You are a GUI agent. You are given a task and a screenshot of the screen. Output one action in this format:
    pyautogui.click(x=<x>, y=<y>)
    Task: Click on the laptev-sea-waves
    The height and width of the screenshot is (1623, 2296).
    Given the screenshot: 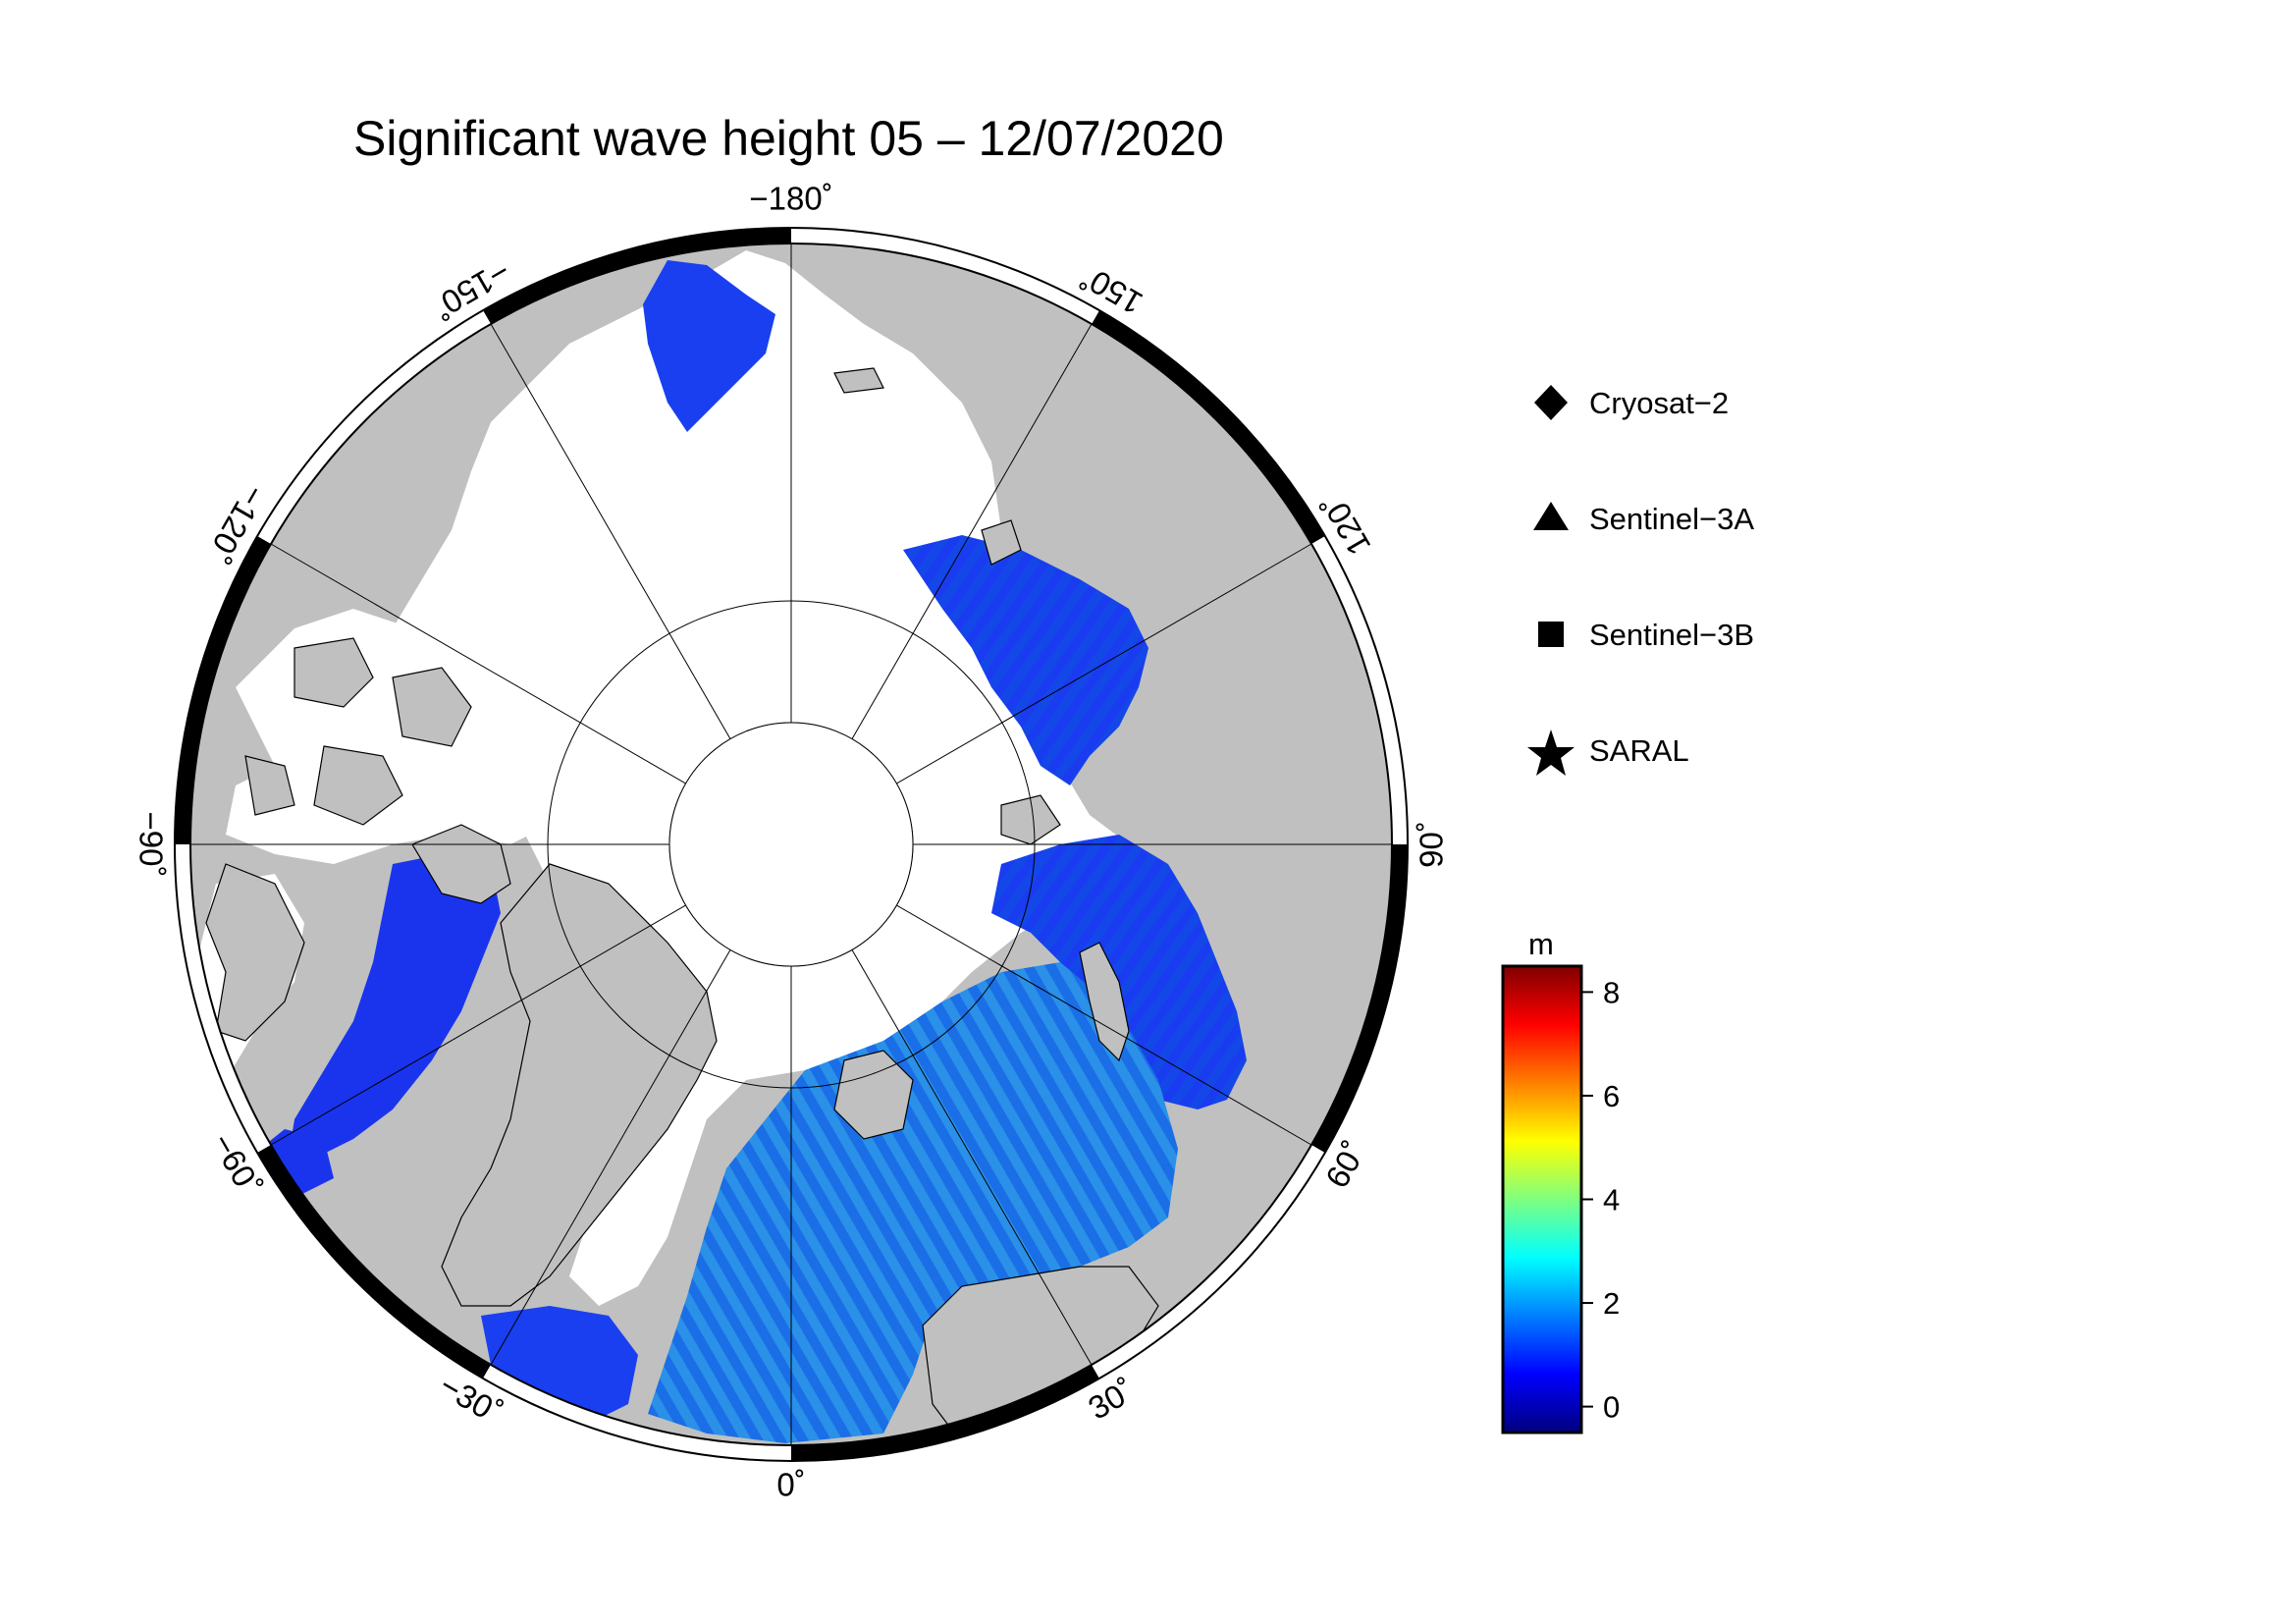 What is the action you would take?
    pyautogui.click(x=1026, y=660)
    